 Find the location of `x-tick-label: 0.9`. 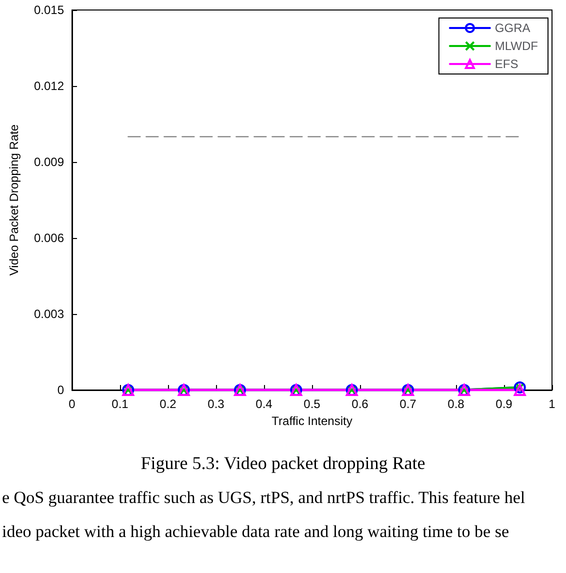

x-tick-label: 0.9 is located at coordinates (504, 404).